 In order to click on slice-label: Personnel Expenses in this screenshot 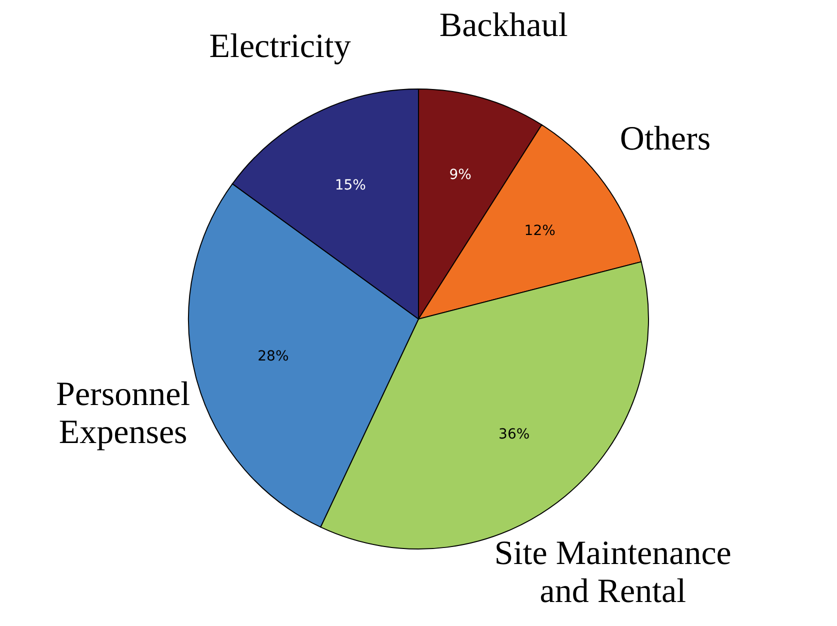, I will do `click(123, 413)`.